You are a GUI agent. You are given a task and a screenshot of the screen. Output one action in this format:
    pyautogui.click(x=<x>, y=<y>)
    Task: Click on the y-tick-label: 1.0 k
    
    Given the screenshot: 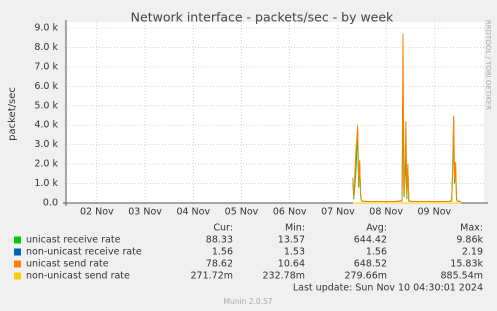 What is the action you would take?
    pyautogui.click(x=46, y=183)
    